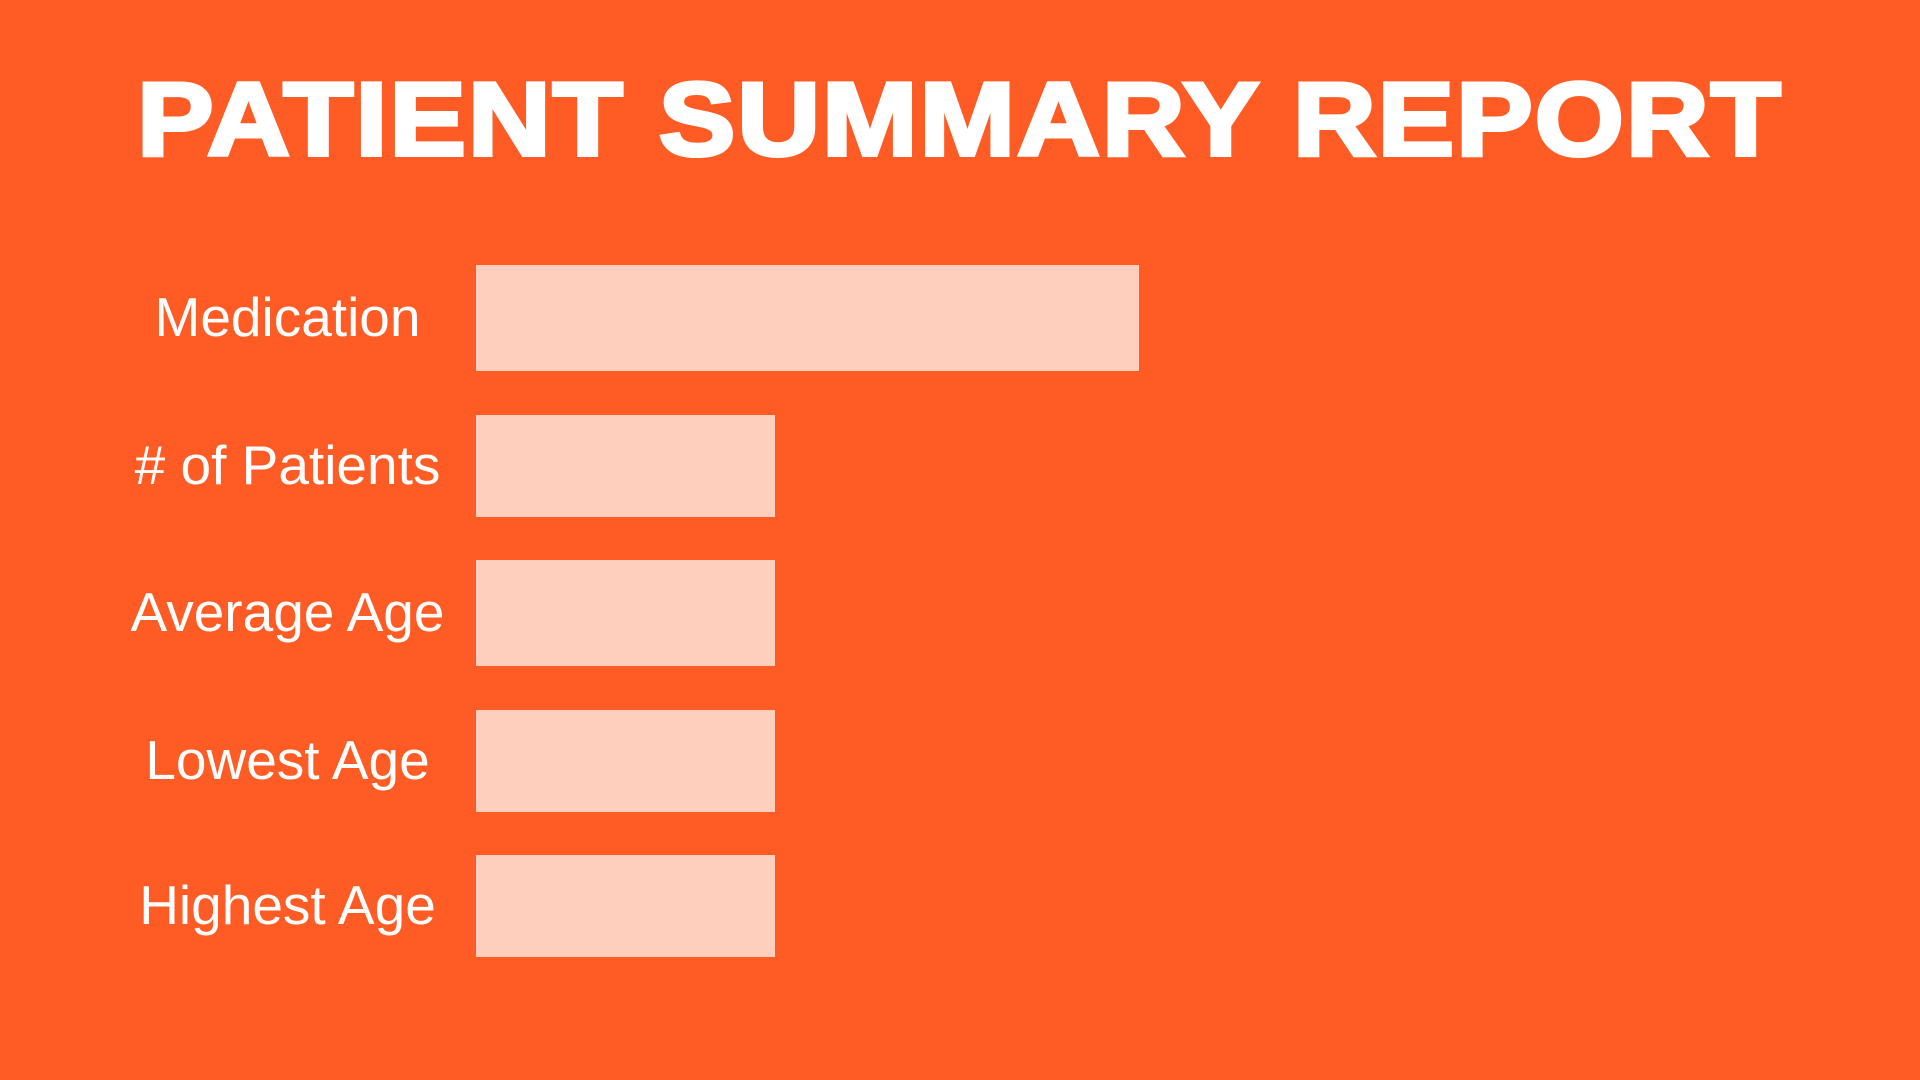 The height and width of the screenshot is (1080, 1920). I want to click on page-title: PATIENT SUMMARY REPORT, so click(959, 120).